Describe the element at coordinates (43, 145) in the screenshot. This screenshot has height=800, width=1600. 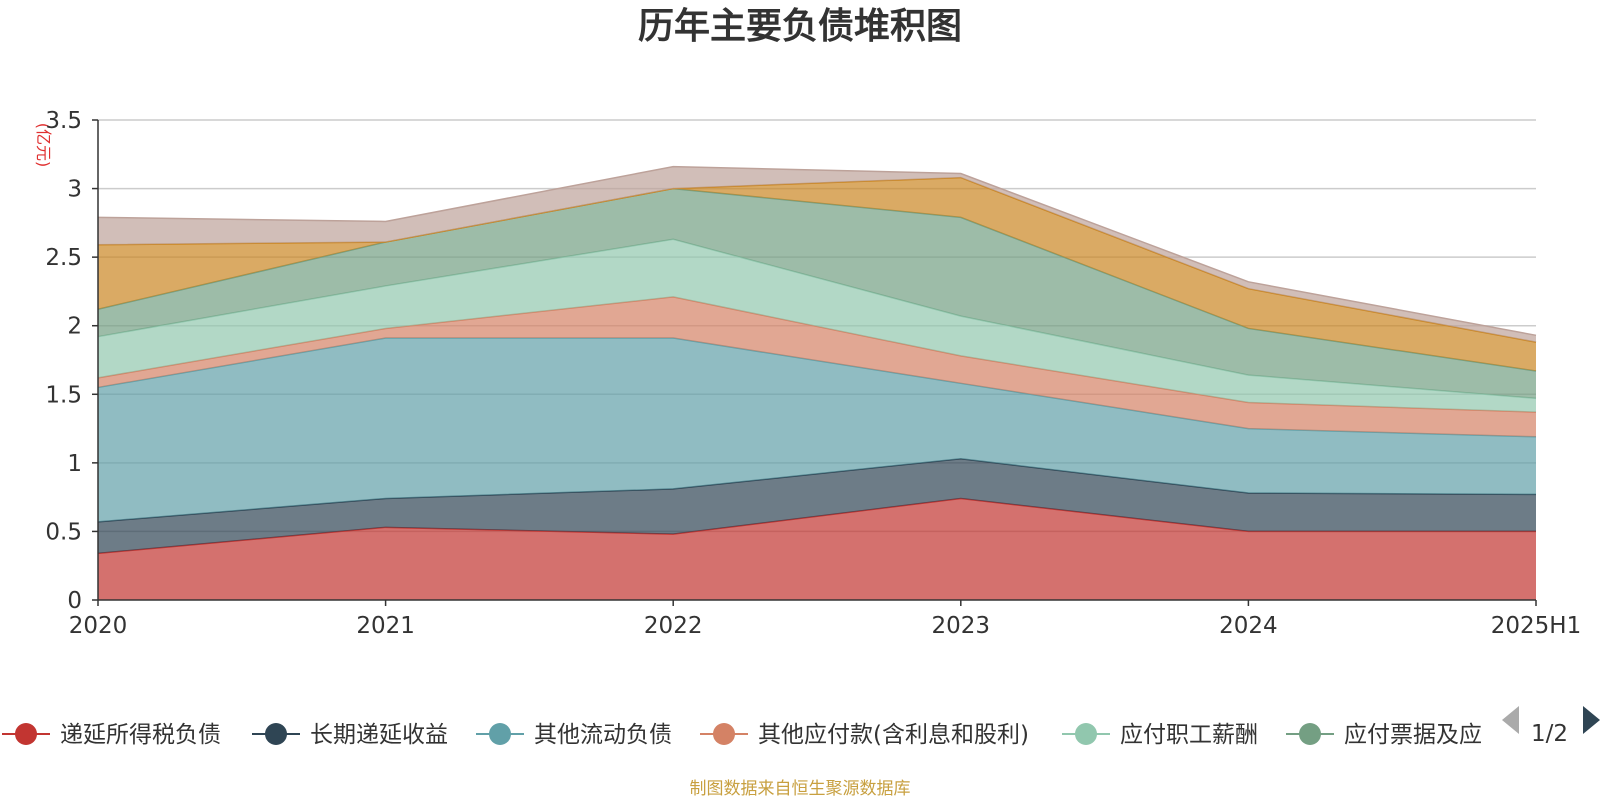
I see `y-axis-unit: (亿元)` at that location.